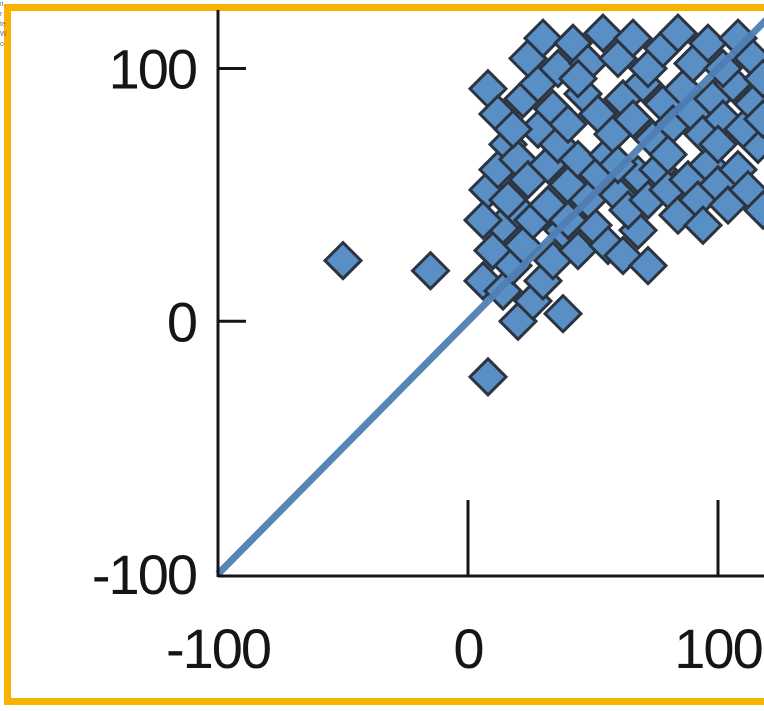  Describe the element at coordinates (152, 69) in the screenshot. I see `y-tick-label: 100` at that location.